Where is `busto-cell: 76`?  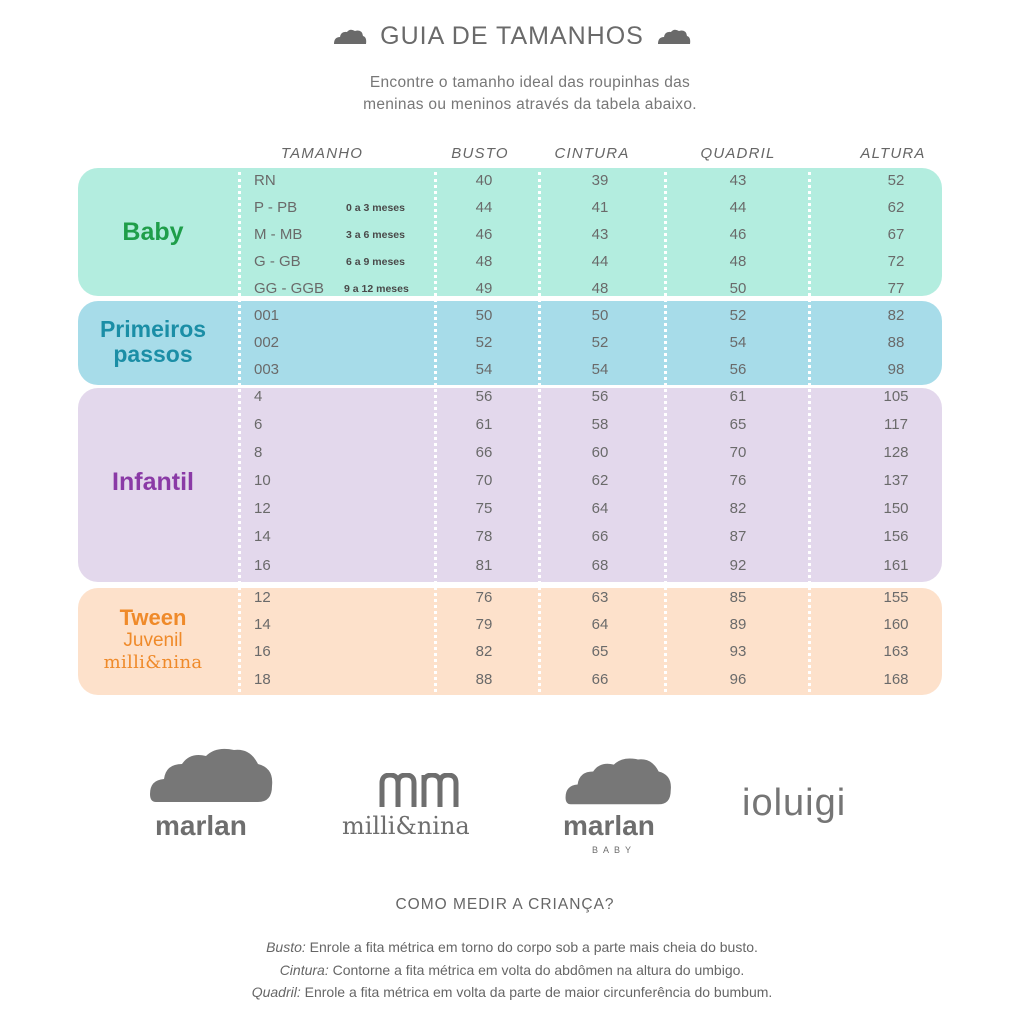
busto-cell: 76 is located at coordinates (484, 597).